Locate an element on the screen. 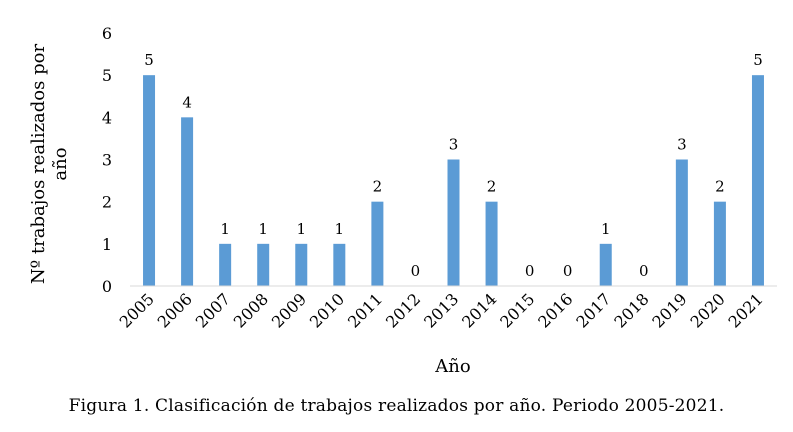  x-tick-label-2009: 2009 is located at coordinates (289, 310).